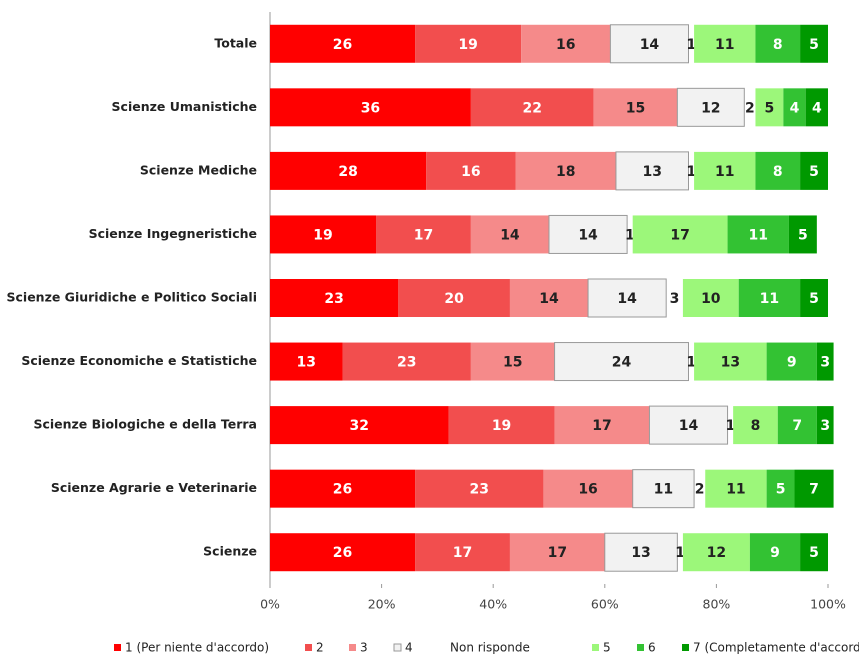 The width and height of the screenshot is (859, 662). I want to click on legend-label: 3, so click(364, 648).